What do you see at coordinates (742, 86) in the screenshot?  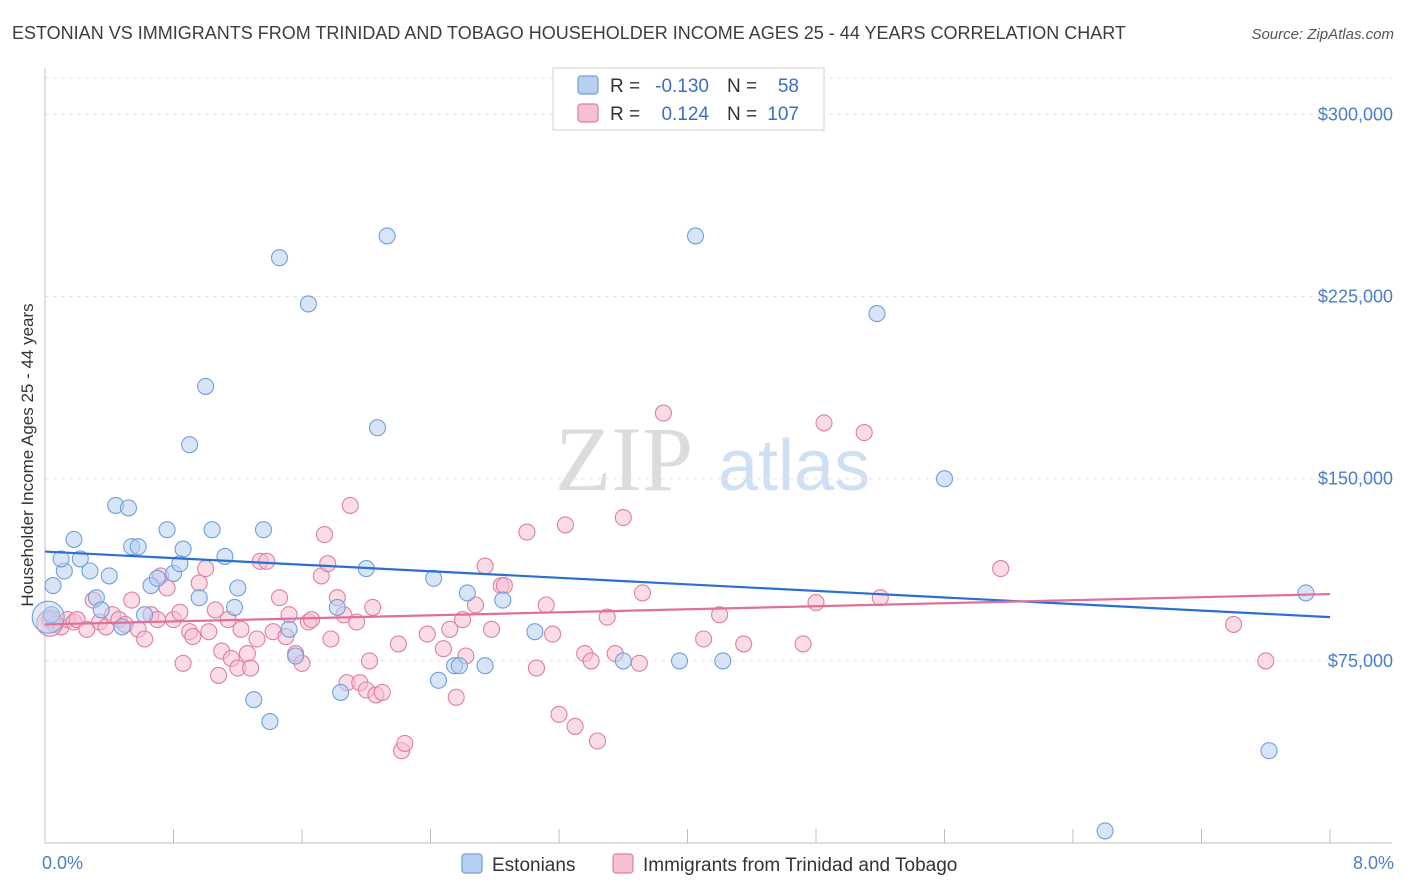 I see `legend-estonians-n-label: N =` at bounding box center [742, 86].